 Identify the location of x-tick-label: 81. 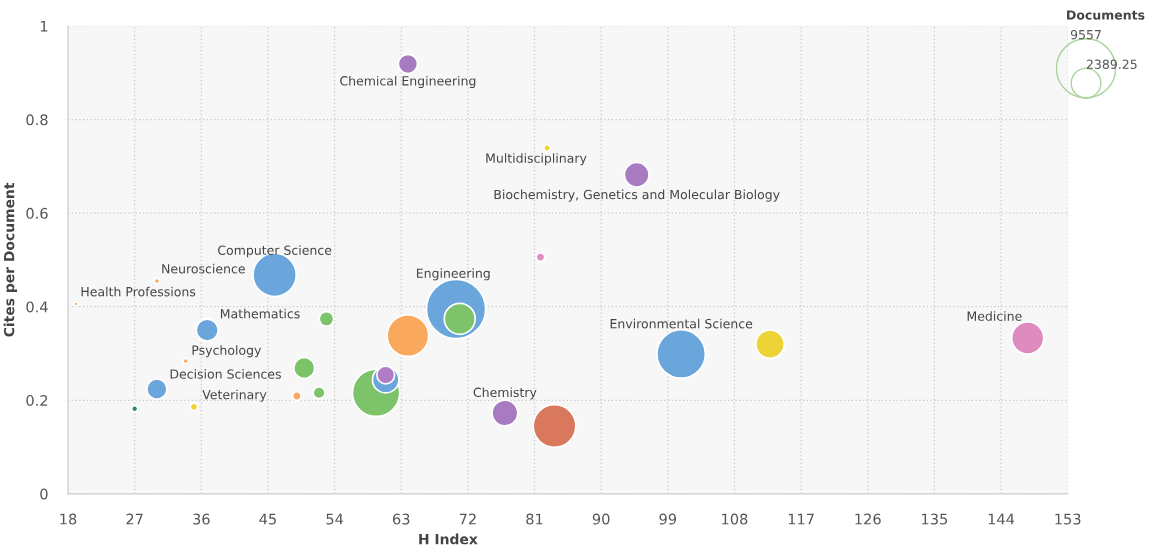
(534, 519).